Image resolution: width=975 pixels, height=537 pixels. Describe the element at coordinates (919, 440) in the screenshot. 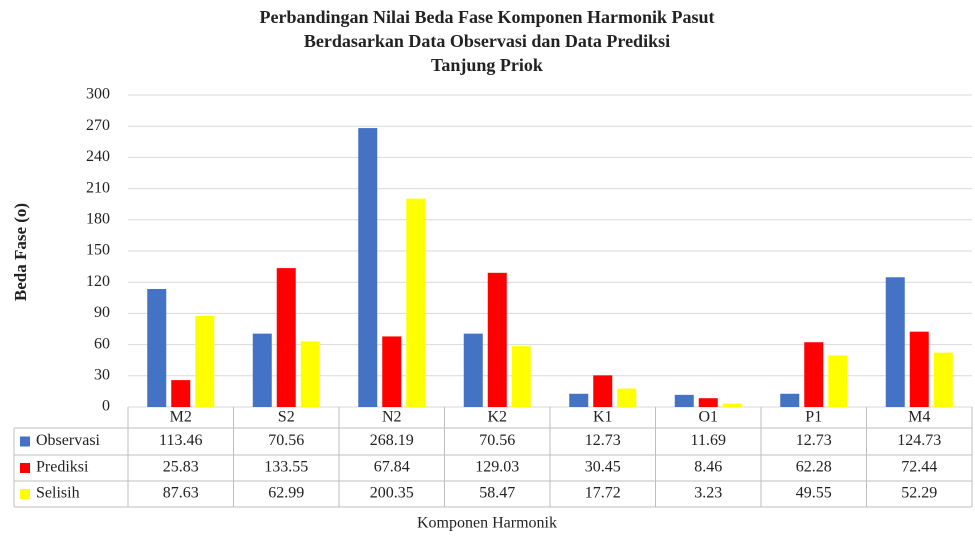

I see `table-cell: 124.73` at that location.